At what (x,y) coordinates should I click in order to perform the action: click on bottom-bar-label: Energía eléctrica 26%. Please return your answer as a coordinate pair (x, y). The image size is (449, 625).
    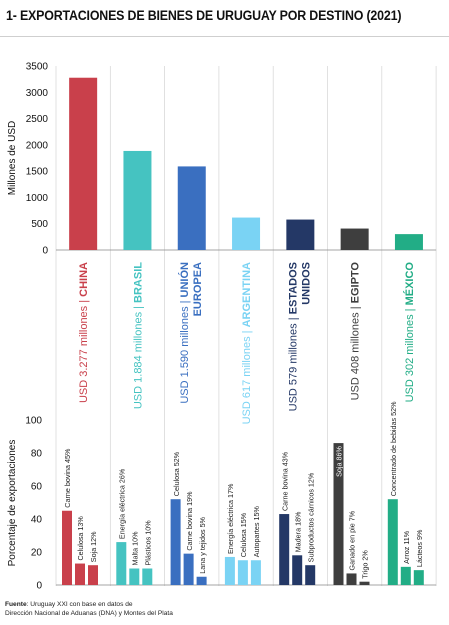
    Looking at the image, I should click on (122, 503).